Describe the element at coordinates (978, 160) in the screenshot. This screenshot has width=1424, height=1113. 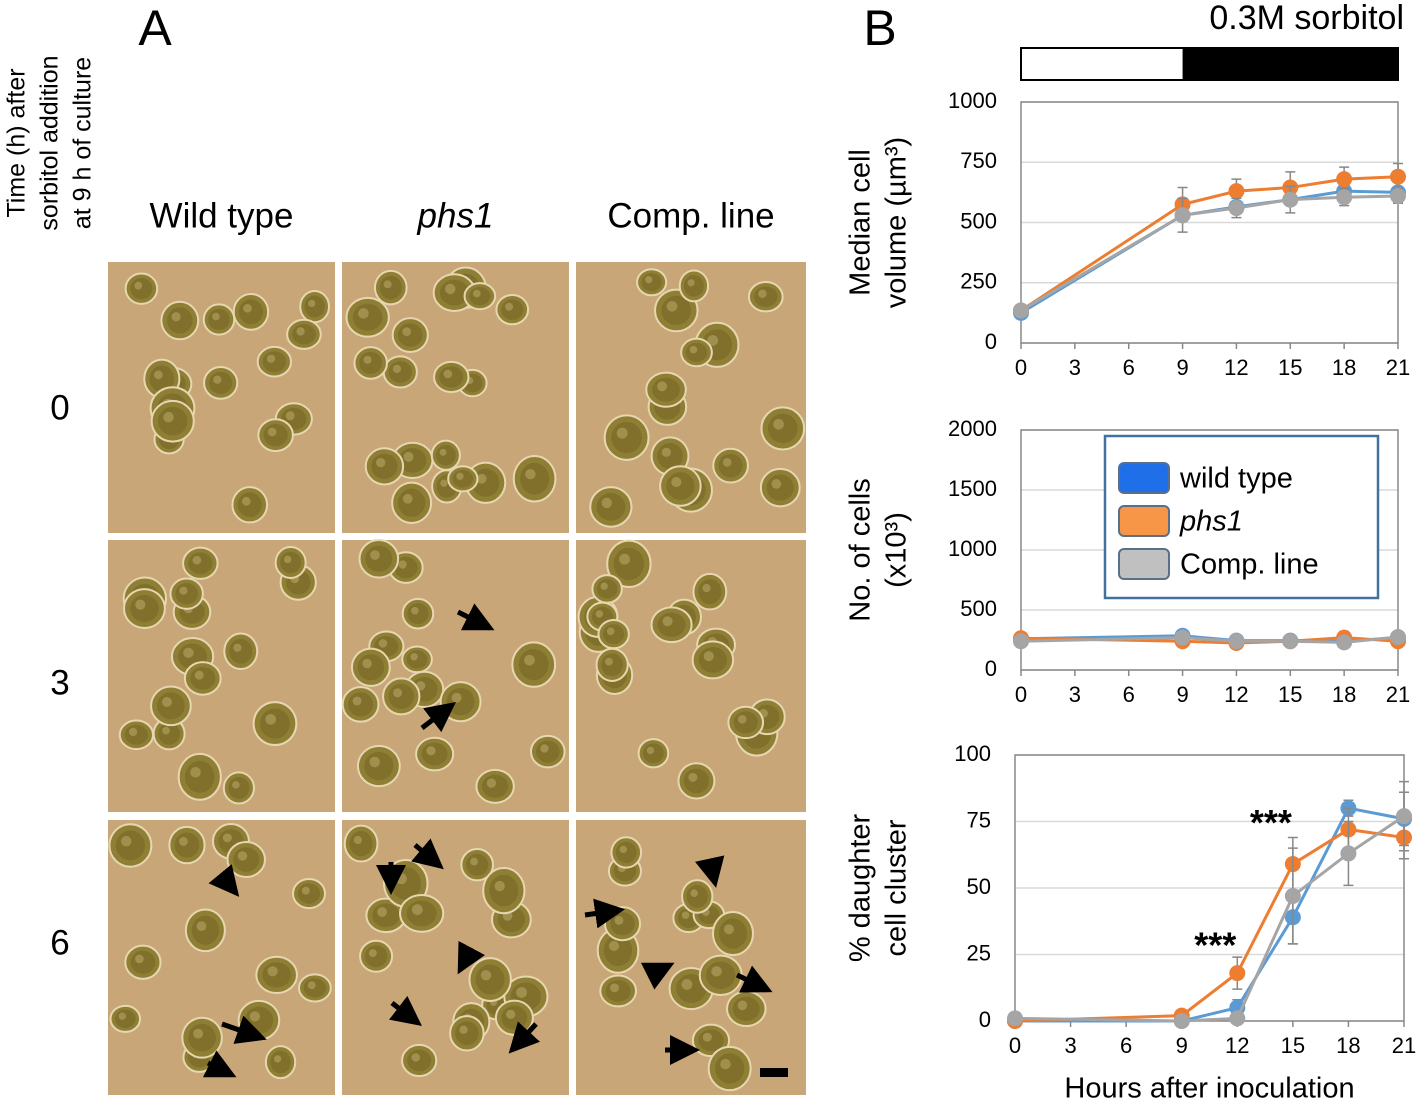
I see `y-tick-label: 750` at that location.